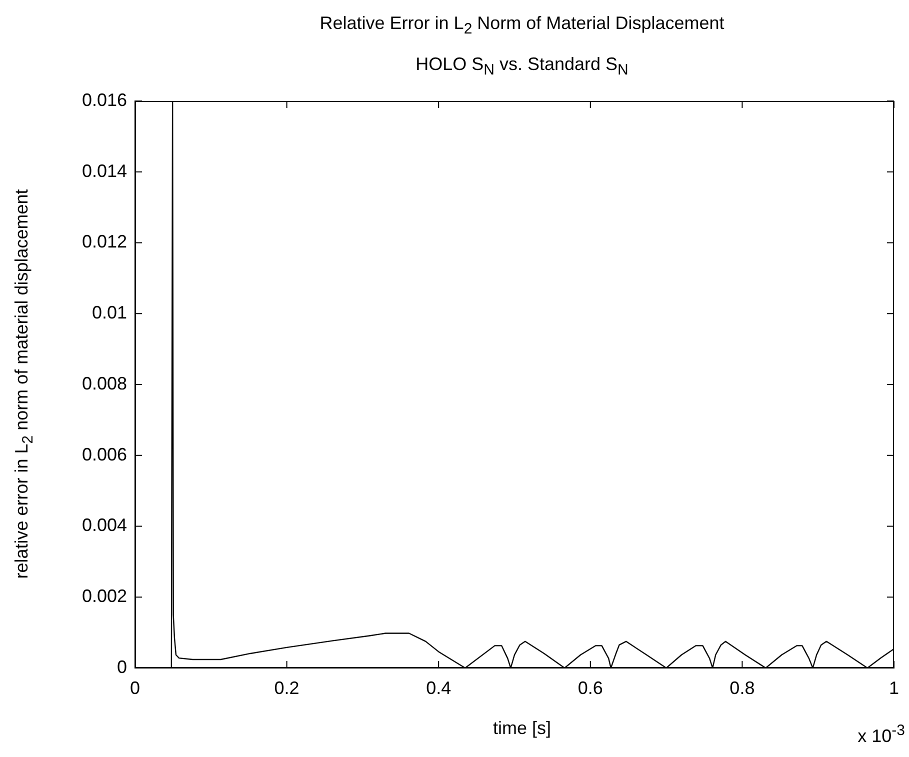 The height and width of the screenshot is (757, 909). What do you see at coordinates (439, 688) in the screenshot?
I see `x-tick-label: 0.4` at bounding box center [439, 688].